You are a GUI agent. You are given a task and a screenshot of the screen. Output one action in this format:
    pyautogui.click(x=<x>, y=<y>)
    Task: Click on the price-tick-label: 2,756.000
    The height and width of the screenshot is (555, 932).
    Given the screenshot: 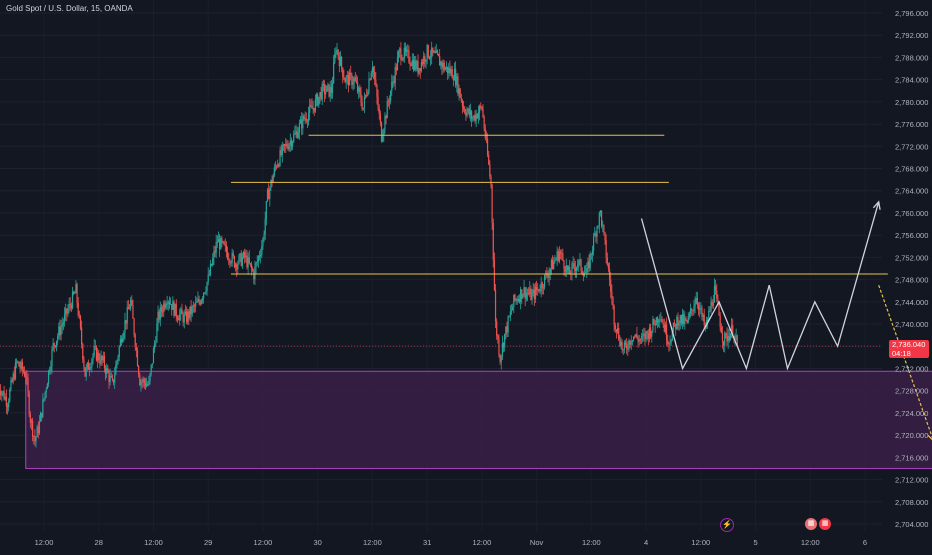 What is the action you would take?
    pyautogui.click(x=911, y=235)
    